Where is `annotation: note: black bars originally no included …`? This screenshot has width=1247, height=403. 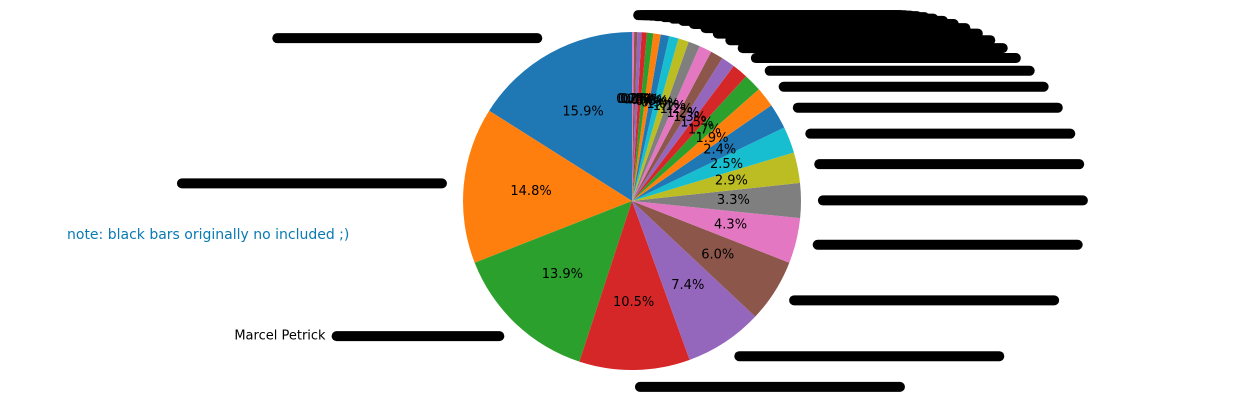 annotation: note: black bars originally no included … is located at coordinates (208, 235).